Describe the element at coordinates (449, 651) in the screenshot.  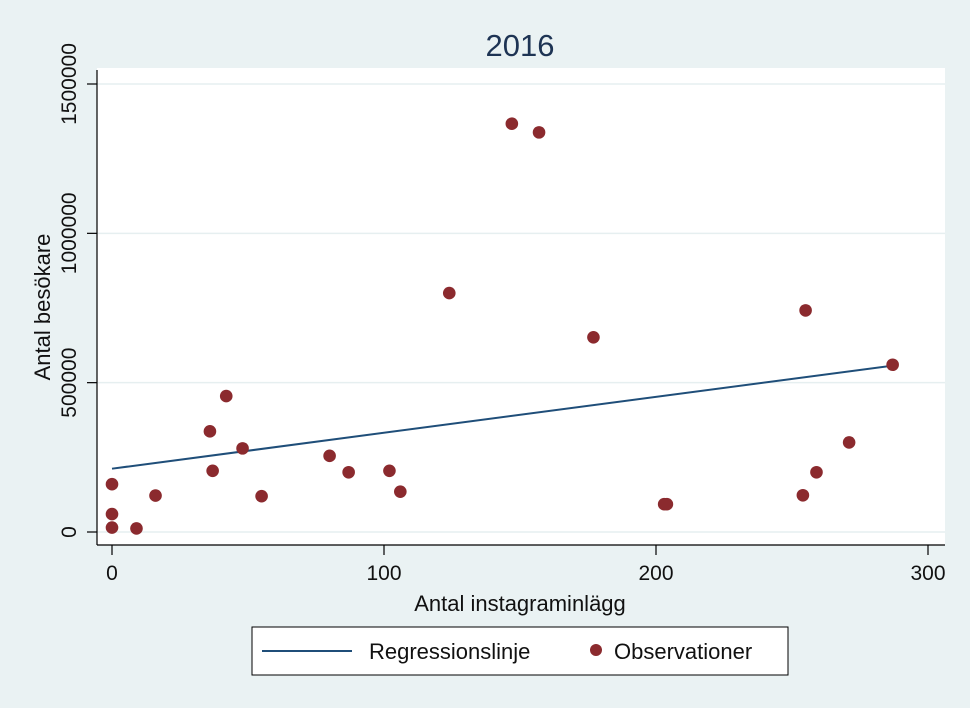
I see `legend-label-regression: Regressionslinje` at that location.